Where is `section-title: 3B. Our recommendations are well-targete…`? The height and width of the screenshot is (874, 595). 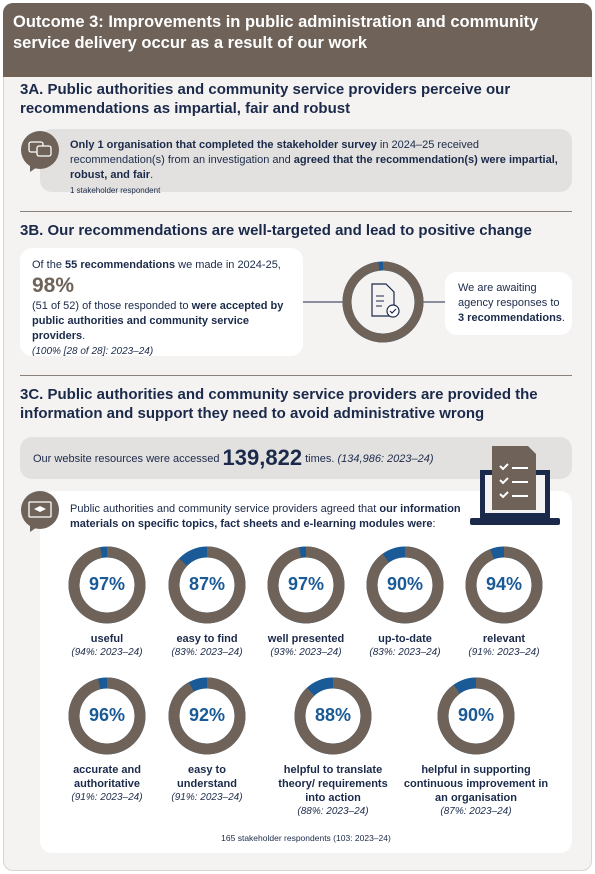 section-title: 3B. Our recommendations are well-targete… is located at coordinates (276, 230).